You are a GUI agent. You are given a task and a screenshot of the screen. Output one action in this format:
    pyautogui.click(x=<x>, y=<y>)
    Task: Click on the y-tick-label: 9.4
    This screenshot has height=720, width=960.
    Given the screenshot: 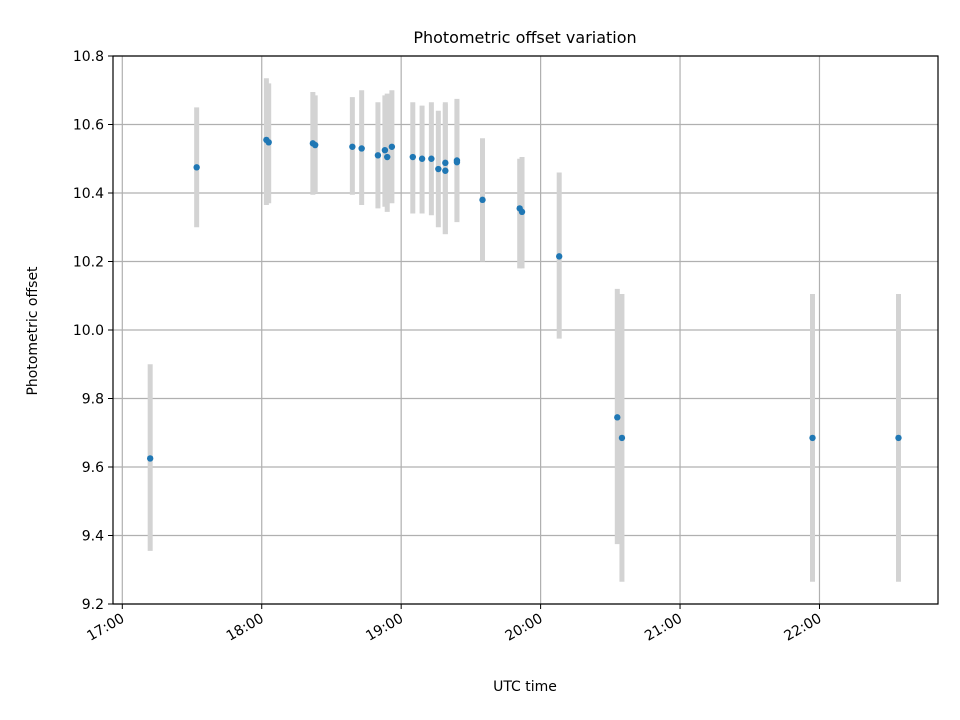 What is the action you would take?
    pyautogui.click(x=93, y=537)
    